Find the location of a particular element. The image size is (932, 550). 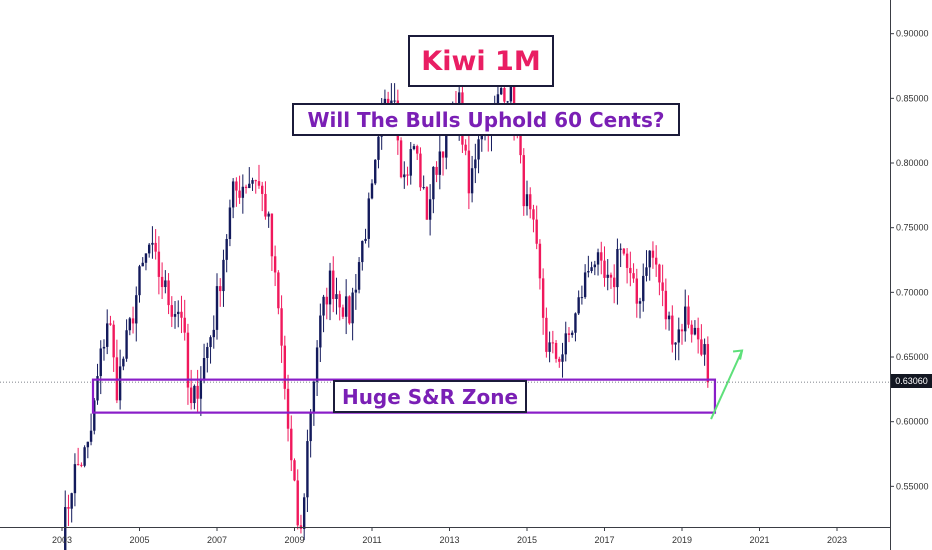

x-tick-label: 2019 is located at coordinates (682, 540).